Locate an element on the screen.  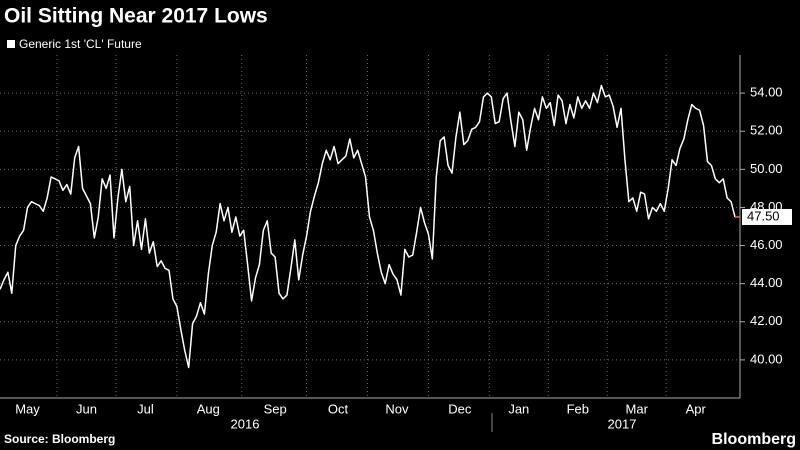
year-label: 2016 is located at coordinates (245, 423).